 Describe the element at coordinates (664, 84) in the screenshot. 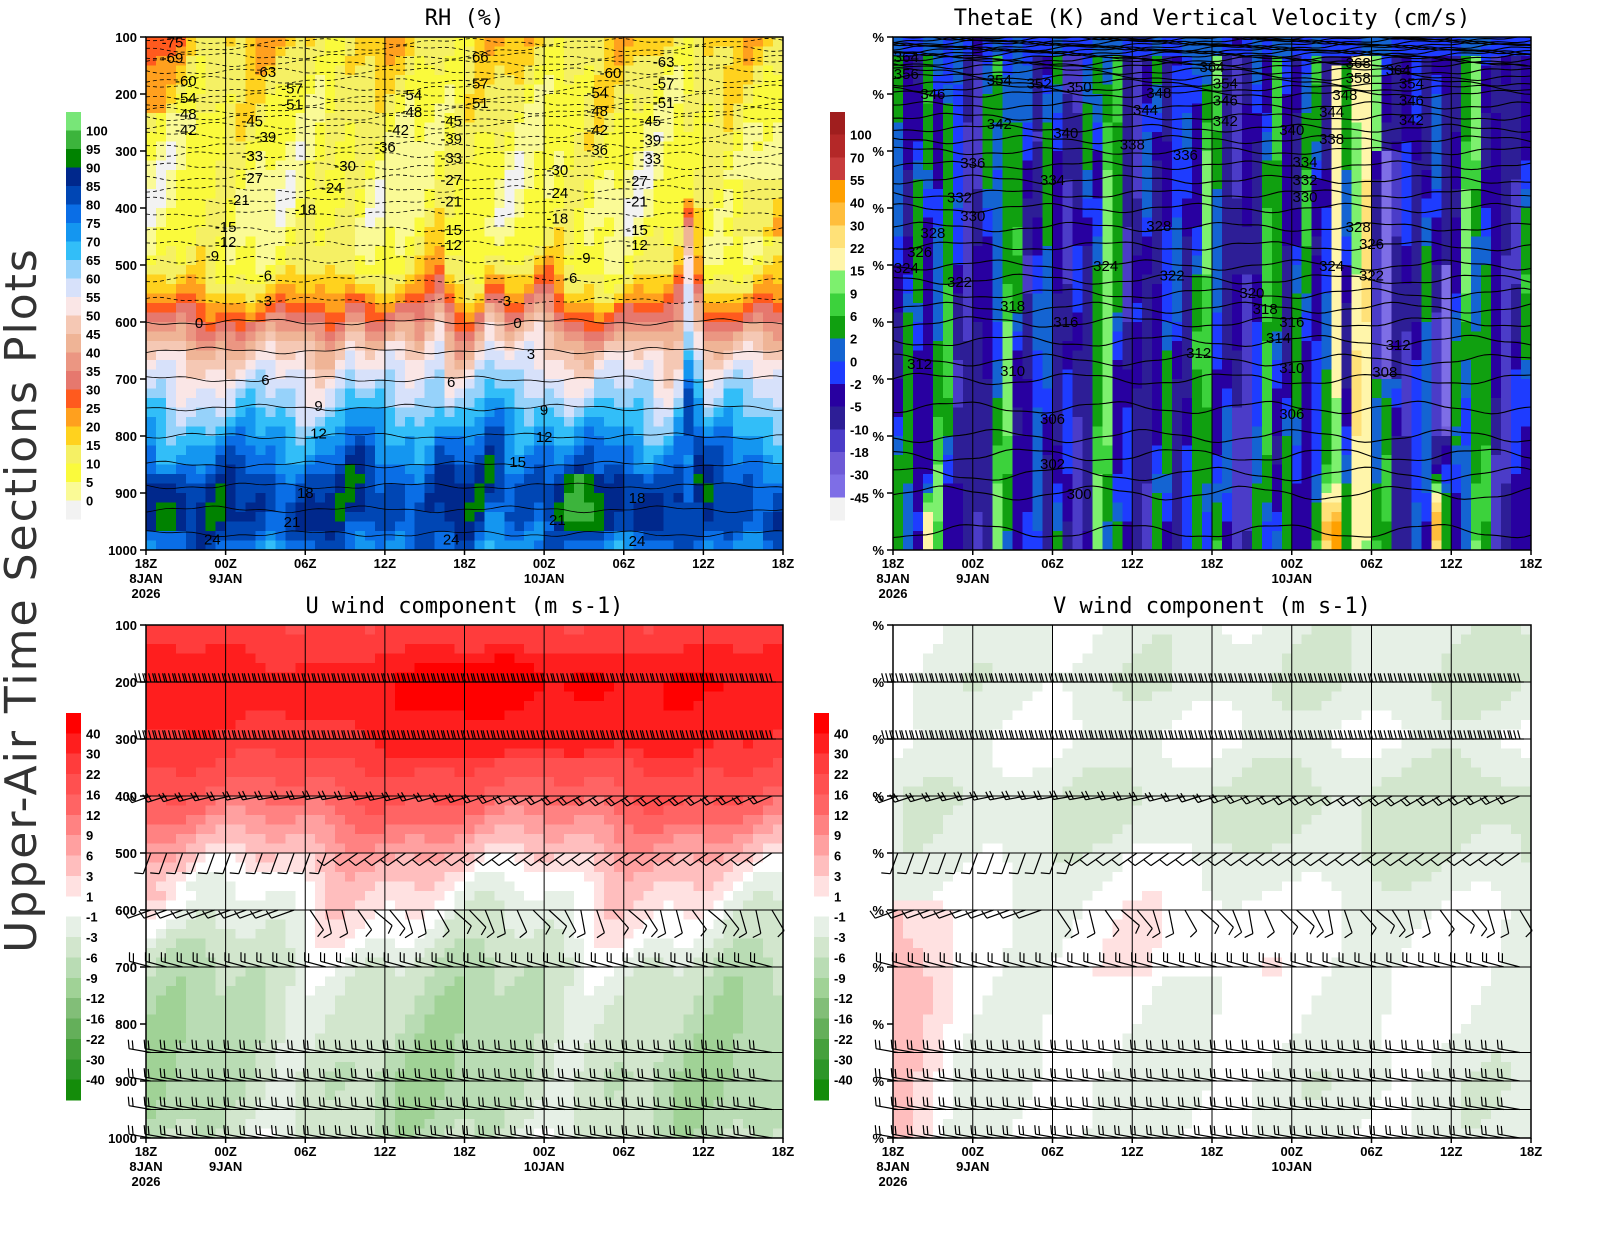

I see `contour-label: -57` at that location.